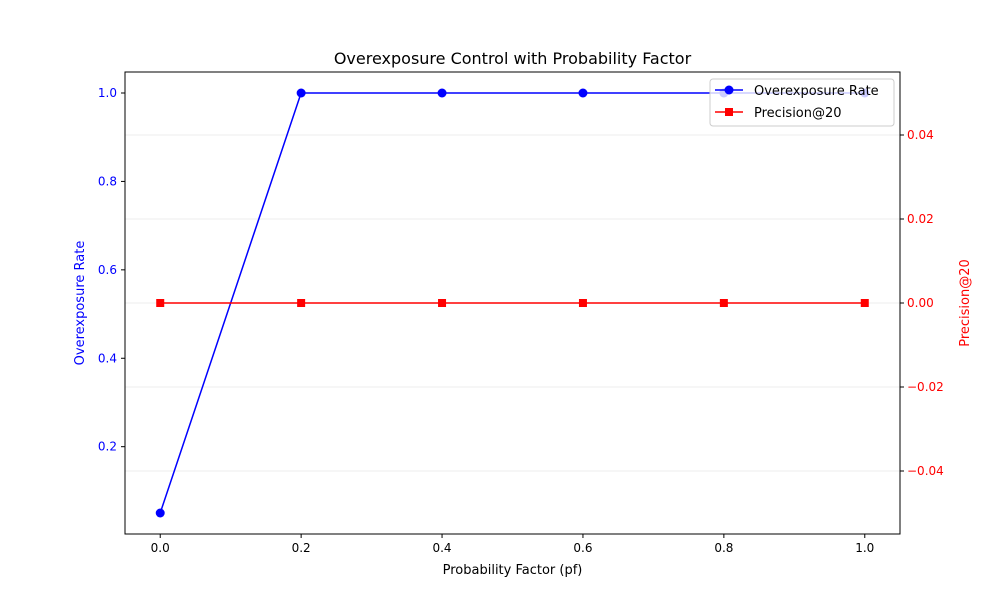  Describe the element at coordinates (160, 548) in the screenshot. I see `x-tick-label: 0.0` at that location.